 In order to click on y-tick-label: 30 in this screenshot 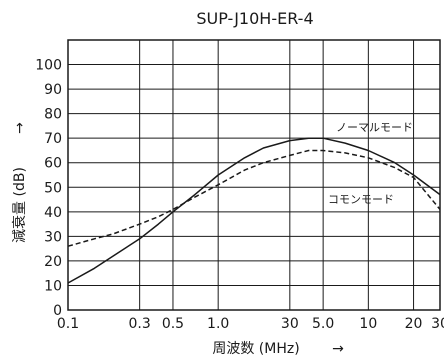, I will do `click(53, 237)`.